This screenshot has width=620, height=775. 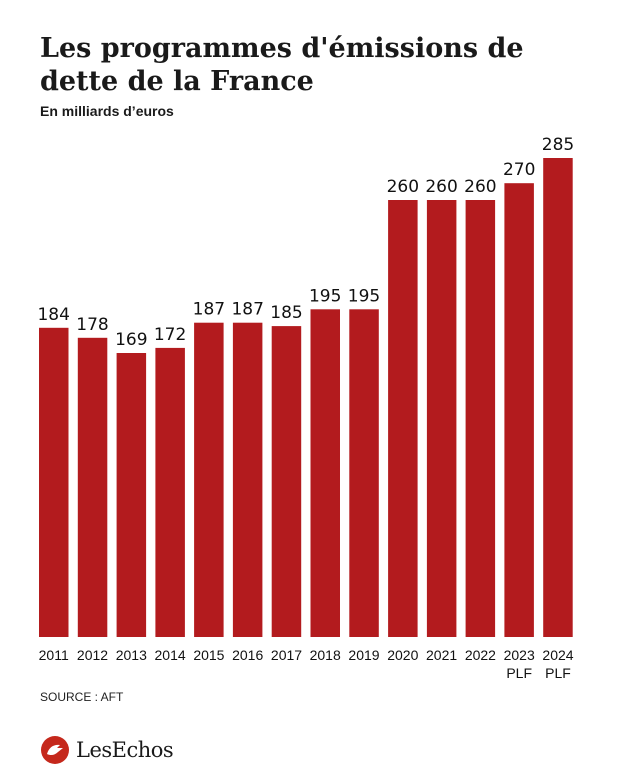 What do you see at coordinates (519, 170) in the screenshot?
I see `value-label-2023: 270` at bounding box center [519, 170].